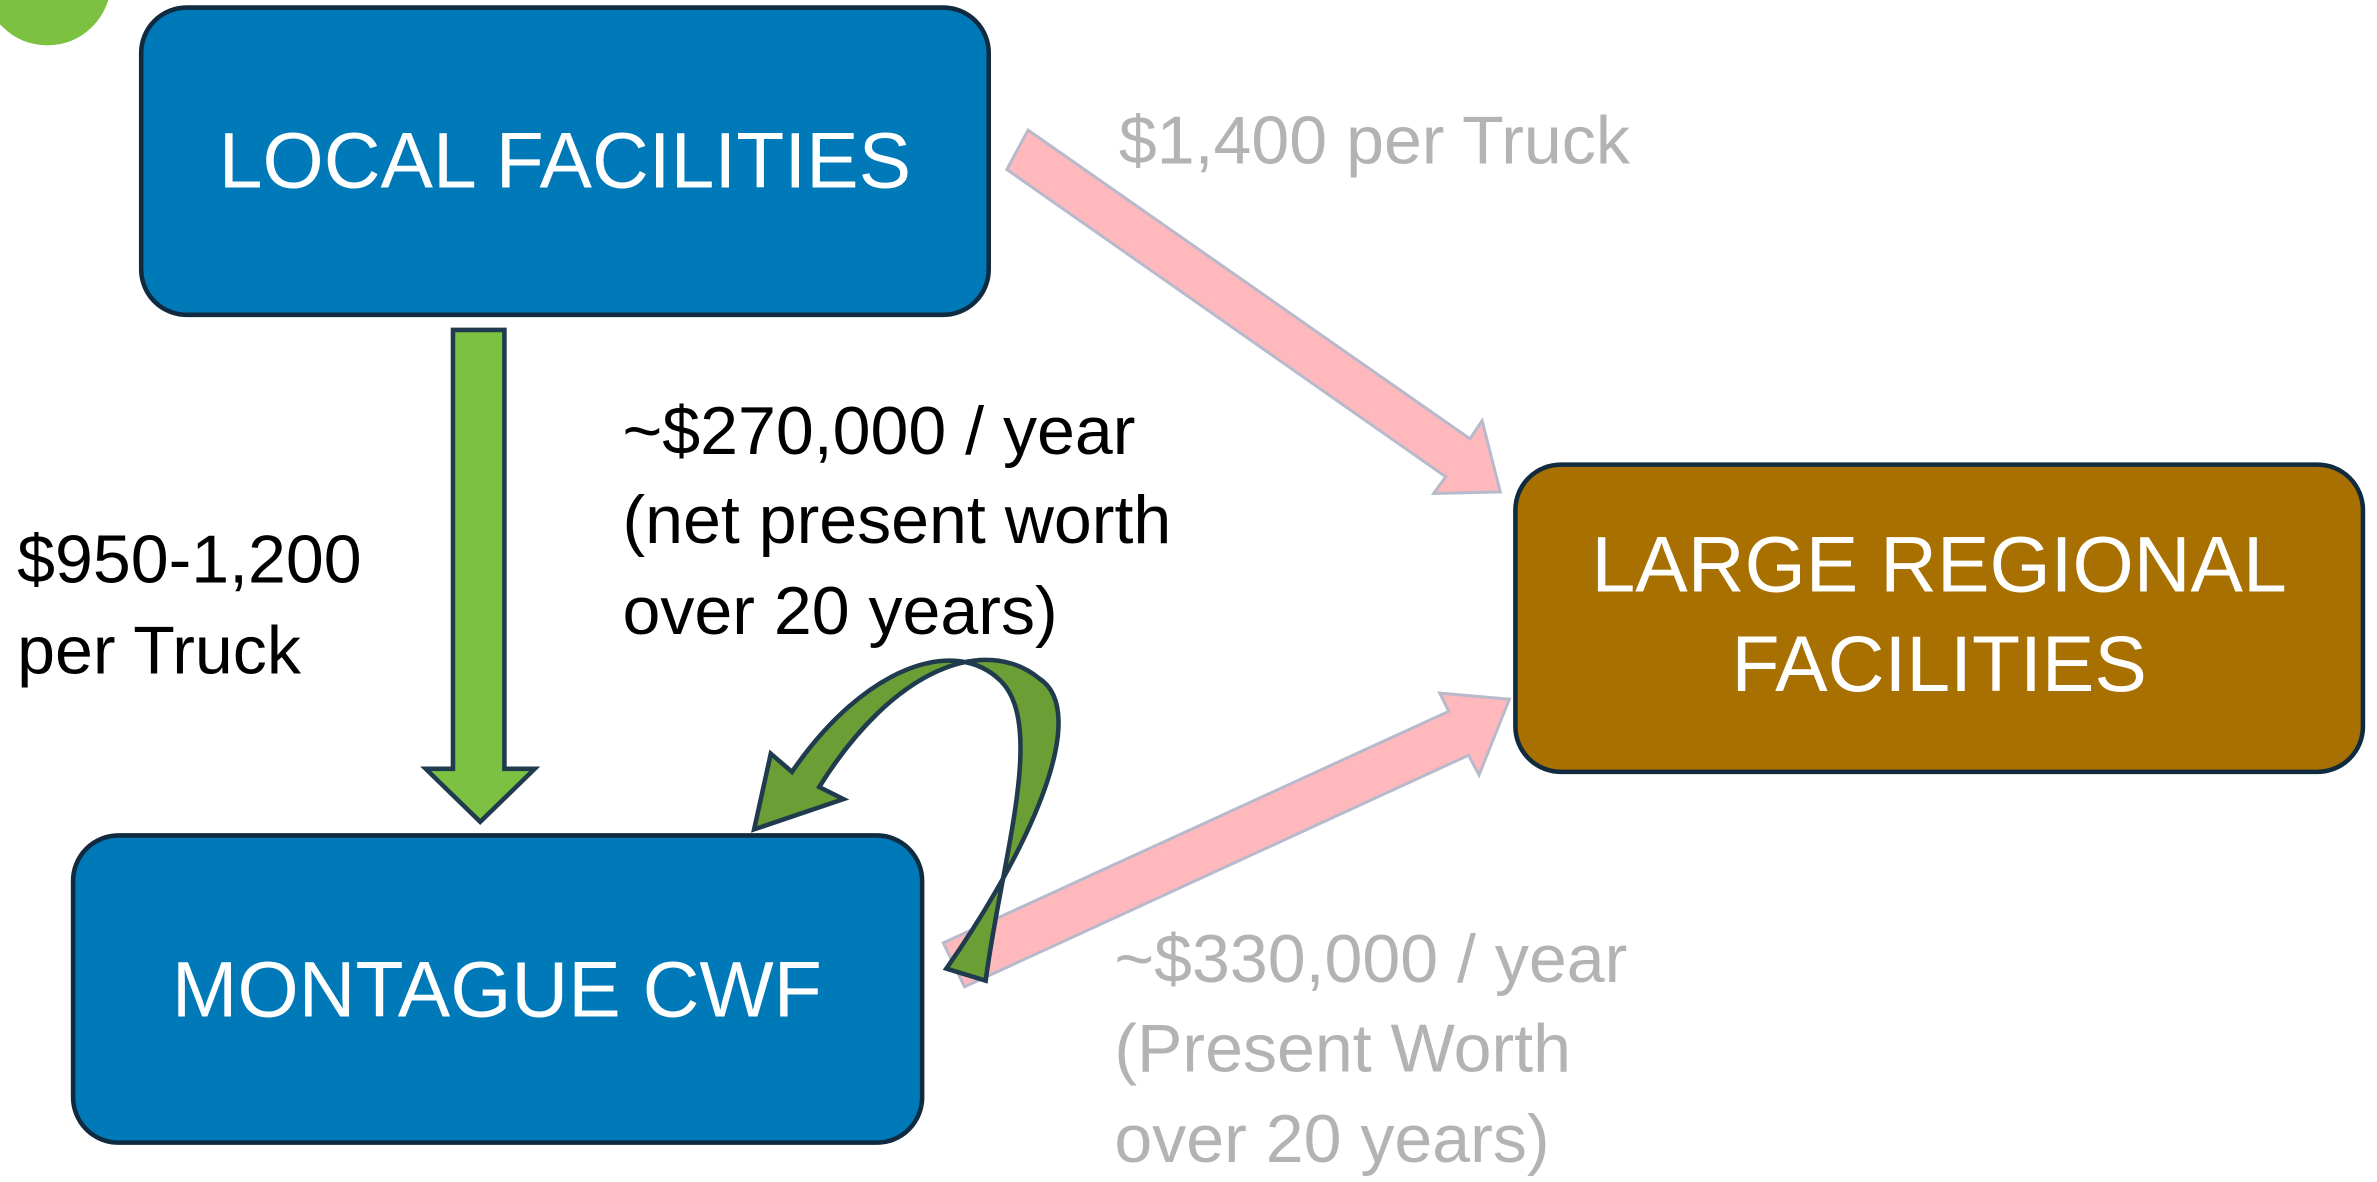  I want to click on edge-label: (net present worth, so click(896, 520).